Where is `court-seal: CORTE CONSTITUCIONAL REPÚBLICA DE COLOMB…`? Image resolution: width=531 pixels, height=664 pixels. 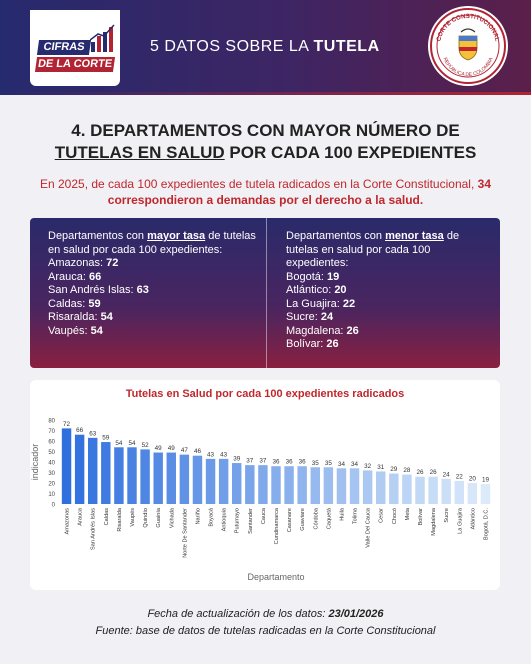
court-seal: CORTE CONSTITUCIONAL REPÚBLICA DE COLOMB… is located at coordinates (468, 46).